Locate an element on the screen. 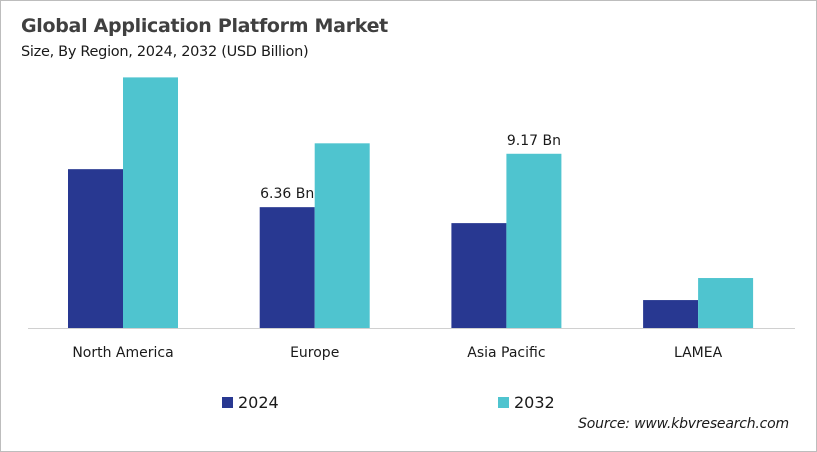 The image size is (817, 452). data-label: 6.36 Bn is located at coordinates (287, 194).